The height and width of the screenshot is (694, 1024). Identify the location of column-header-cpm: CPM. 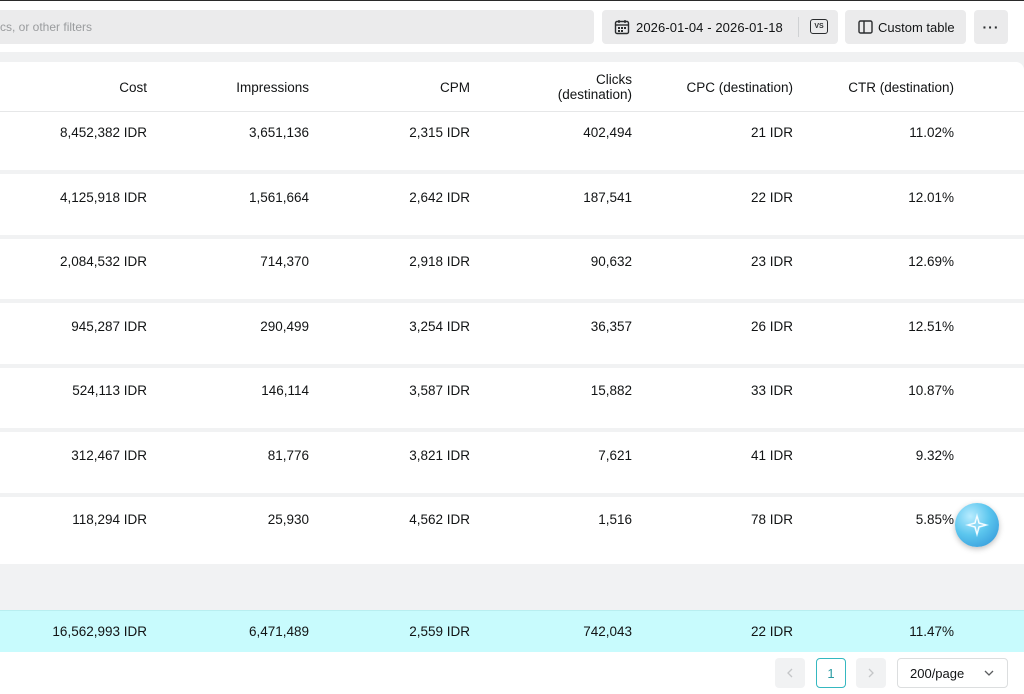
(455, 87).